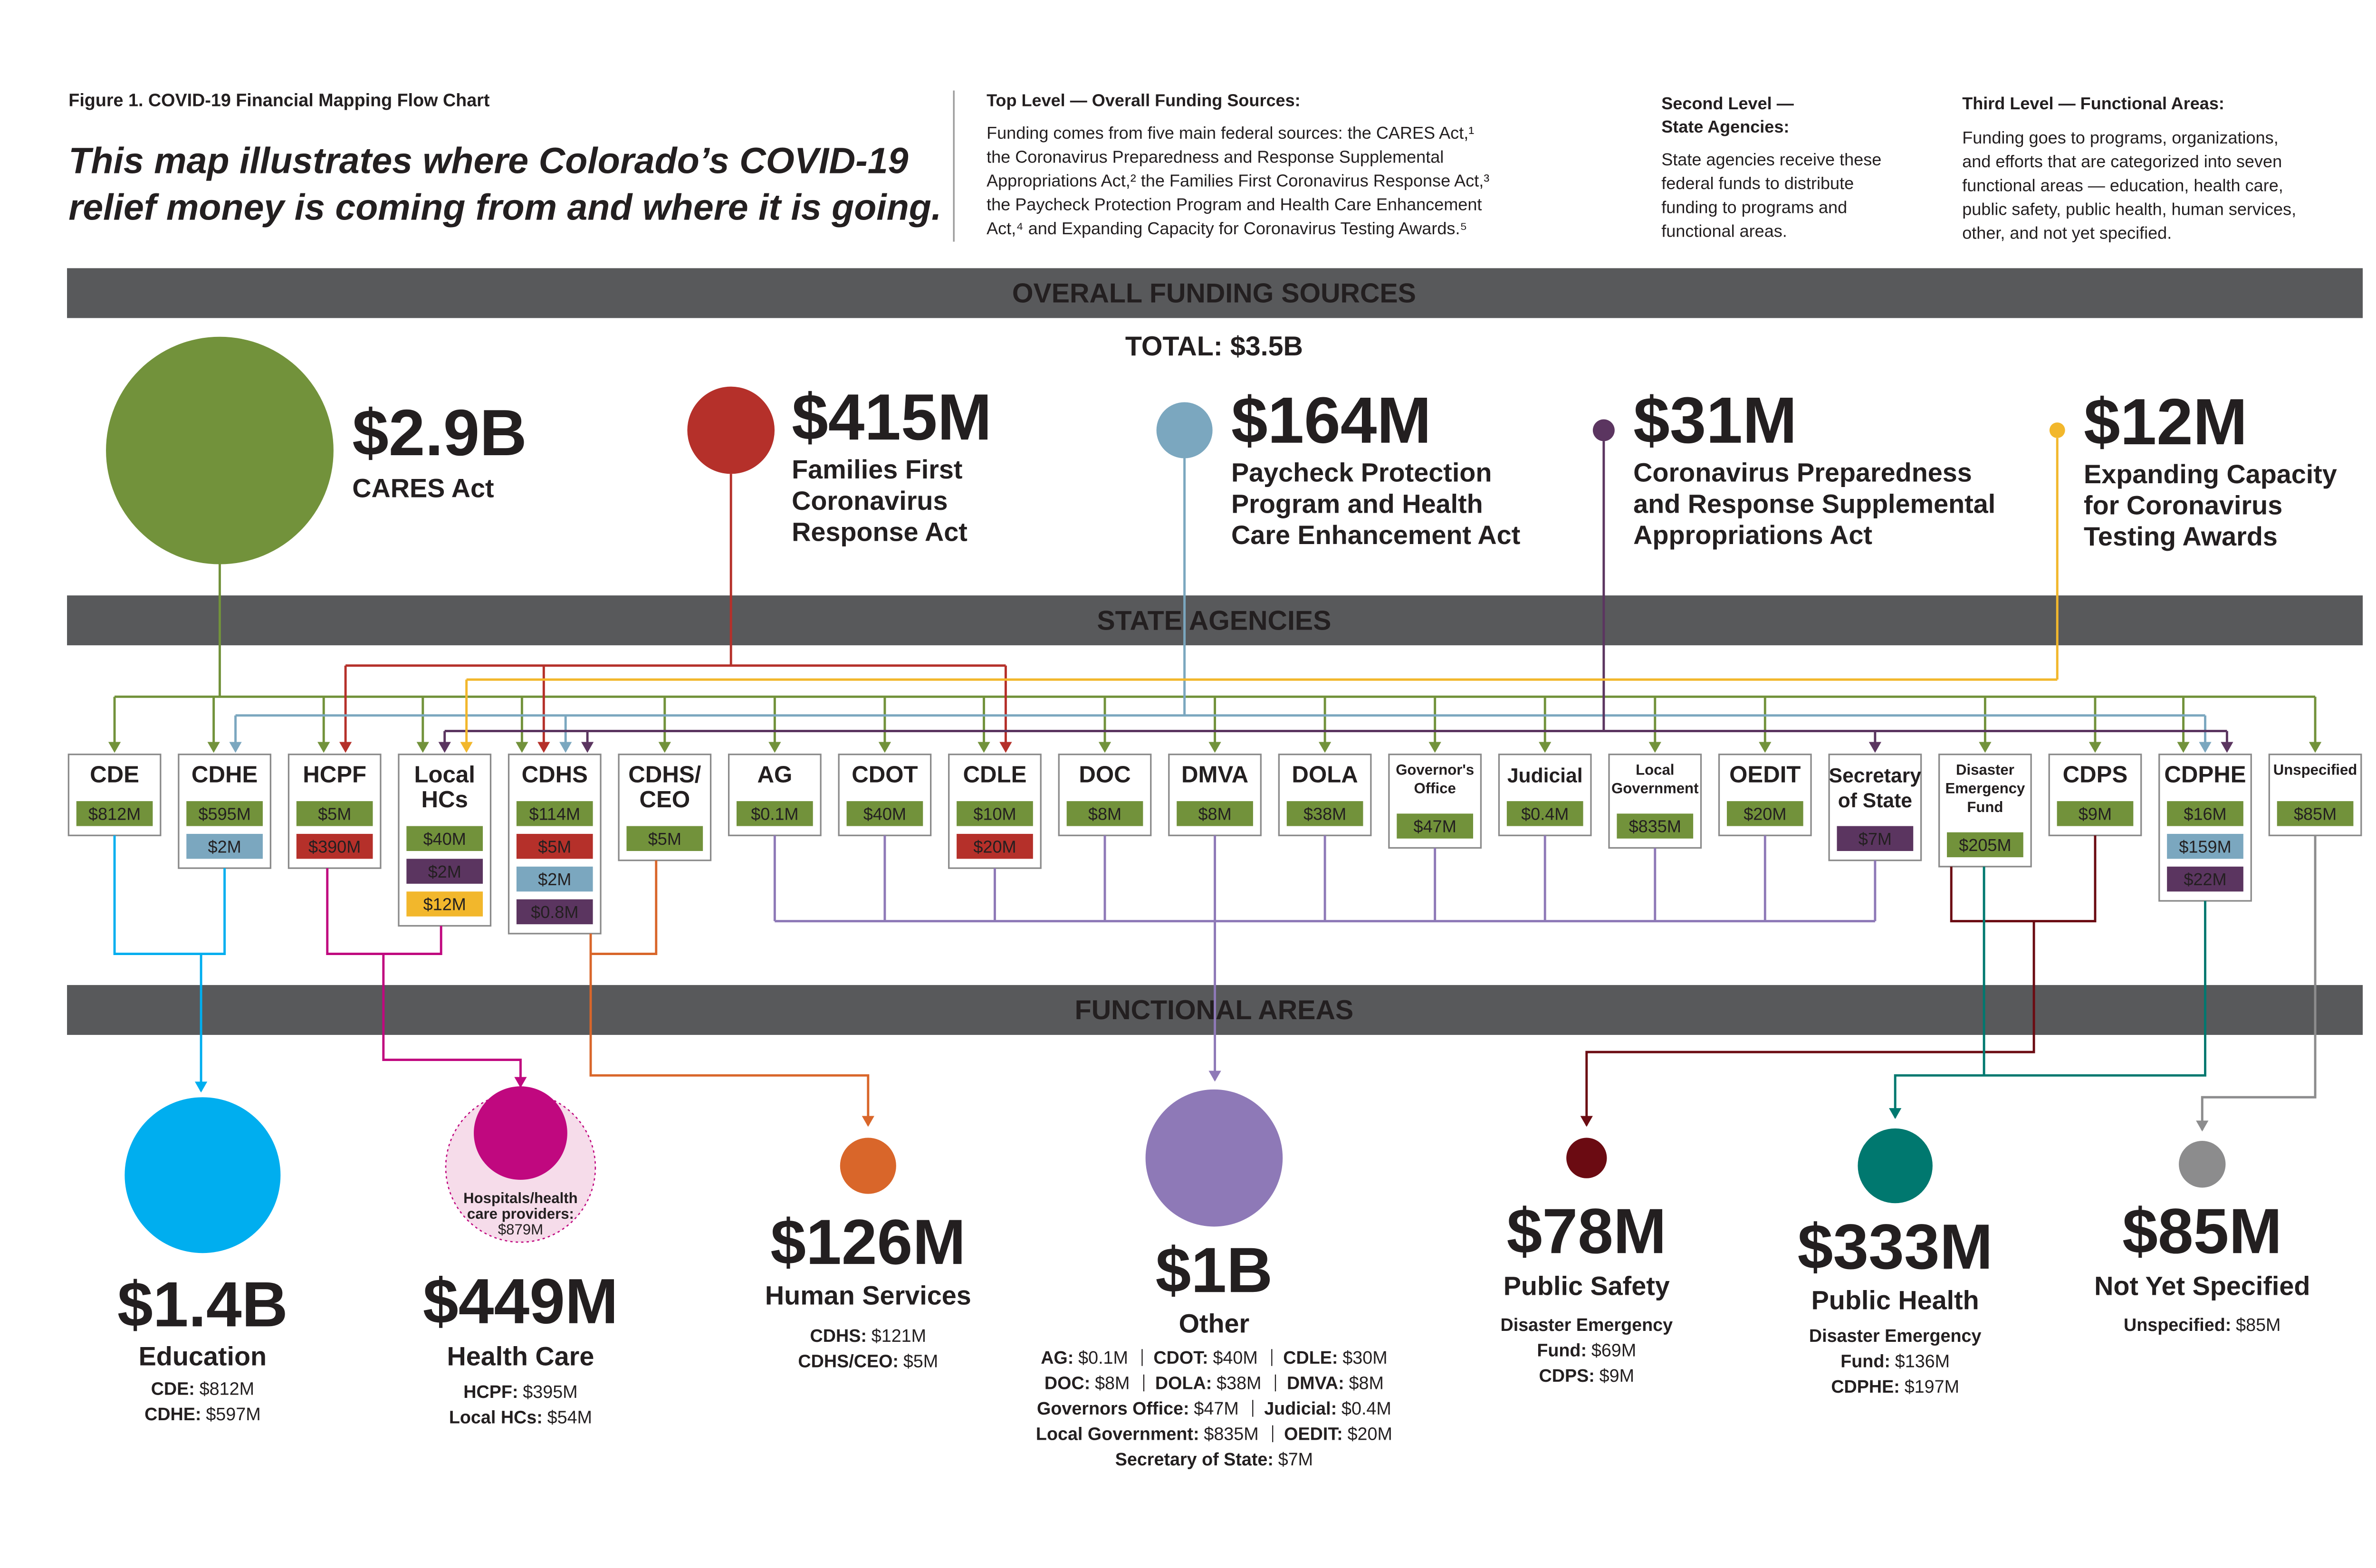 This screenshot has width=2376, height=1568. What do you see at coordinates (114, 775) in the screenshot?
I see `agency-name: CDE` at bounding box center [114, 775].